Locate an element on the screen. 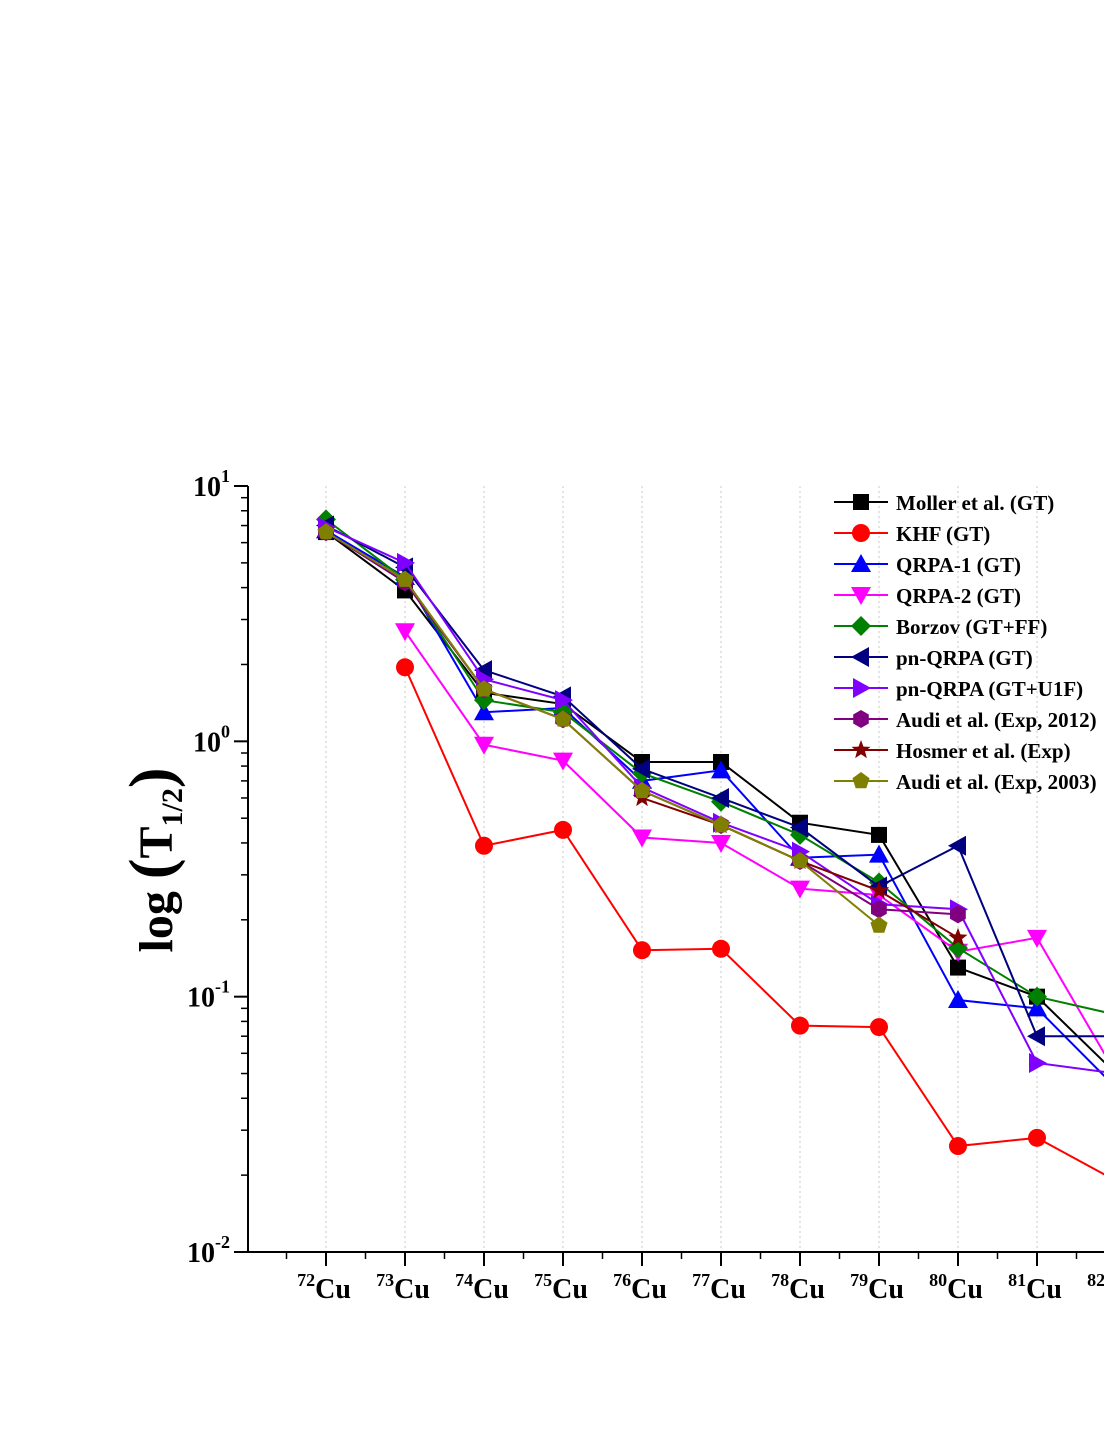 The image size is (1104, 1434). series-line is located at coordinates (602, 729).